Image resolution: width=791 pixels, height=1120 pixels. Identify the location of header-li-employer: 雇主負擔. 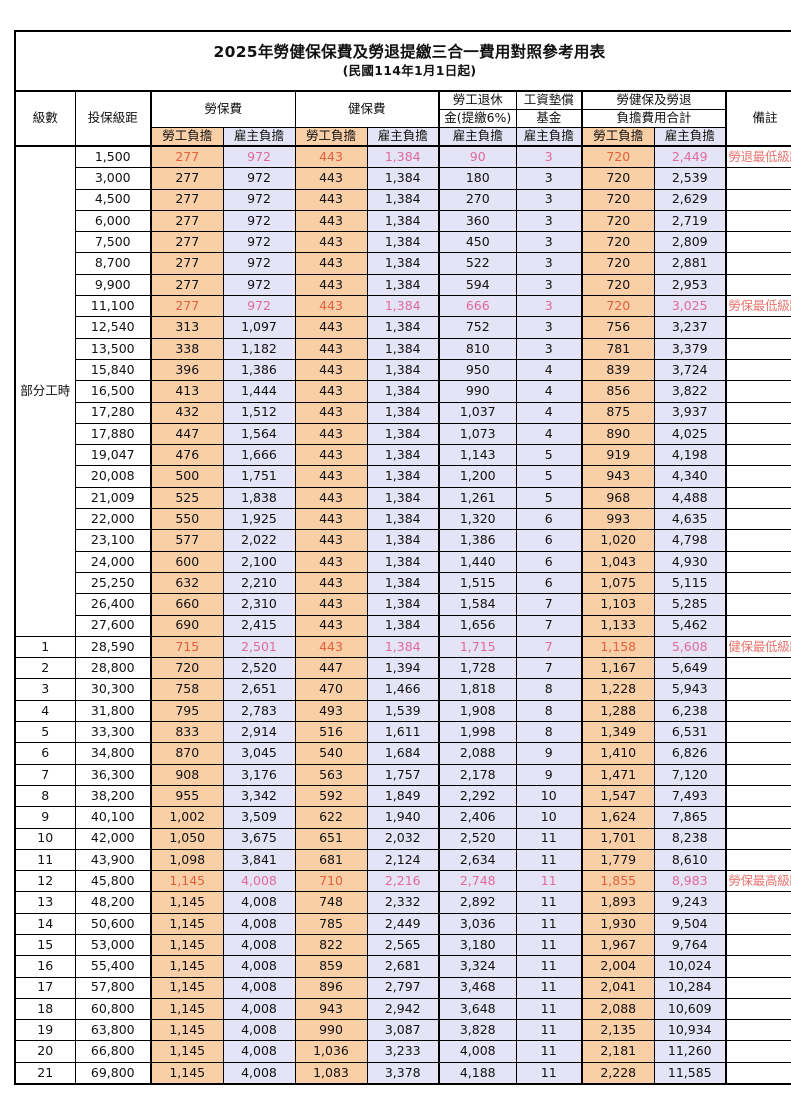
(259, 137).